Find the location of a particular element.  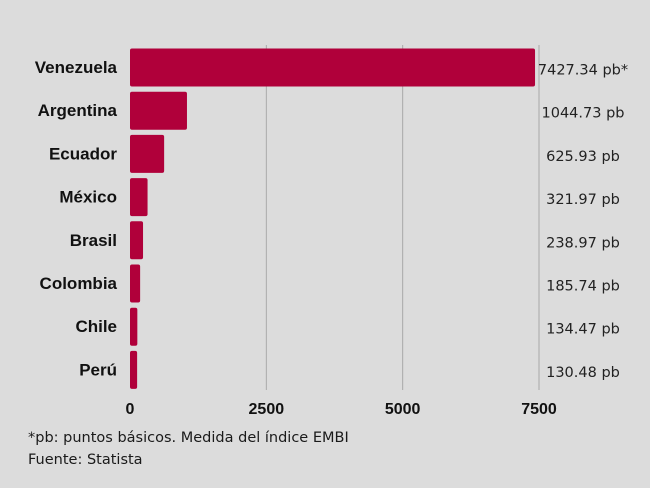

x-tick-label: 2500 is located at coordinates (267, 409).